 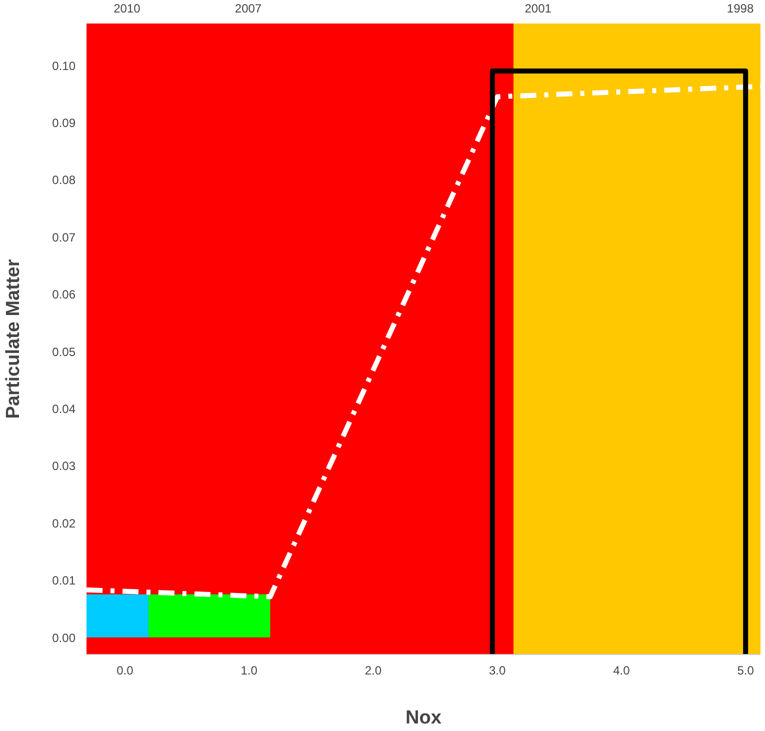 I want to click on text: 2007, so click(x=248, y=9).